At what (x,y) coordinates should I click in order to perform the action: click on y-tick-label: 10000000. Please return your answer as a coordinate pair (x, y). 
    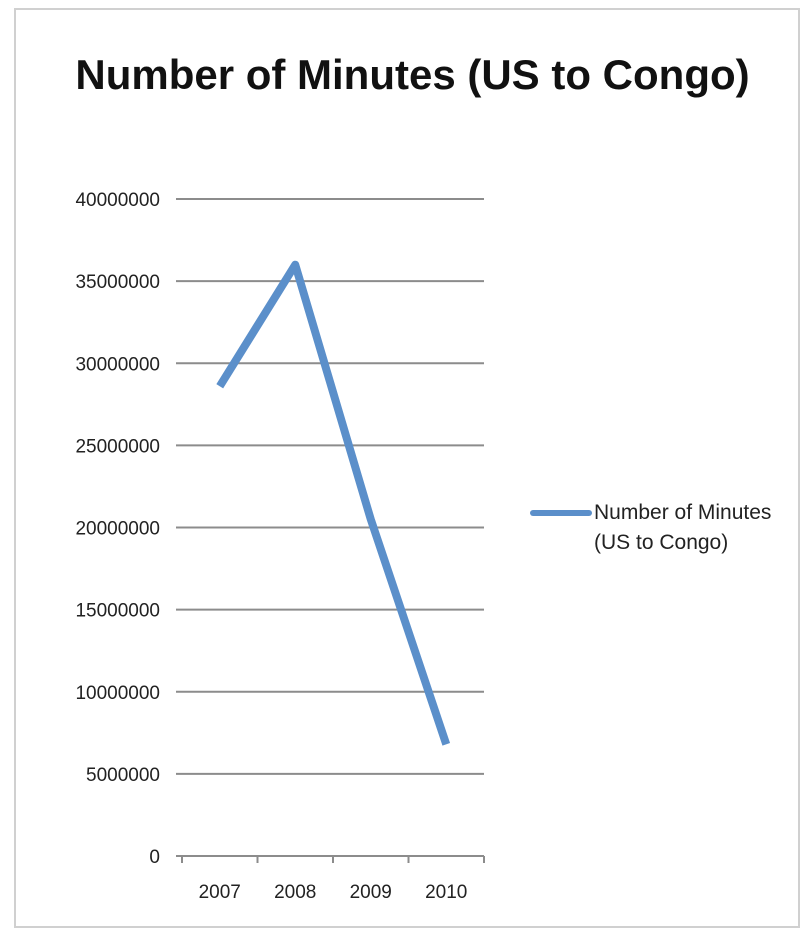
    Looking at the image, I should click on (117, 693).